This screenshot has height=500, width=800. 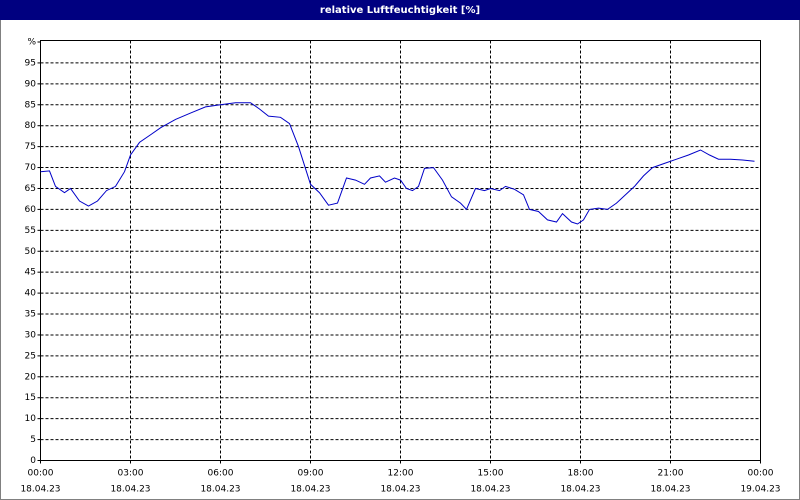 I want to click on y-tick-label: 80, so click(x=31, y=126).